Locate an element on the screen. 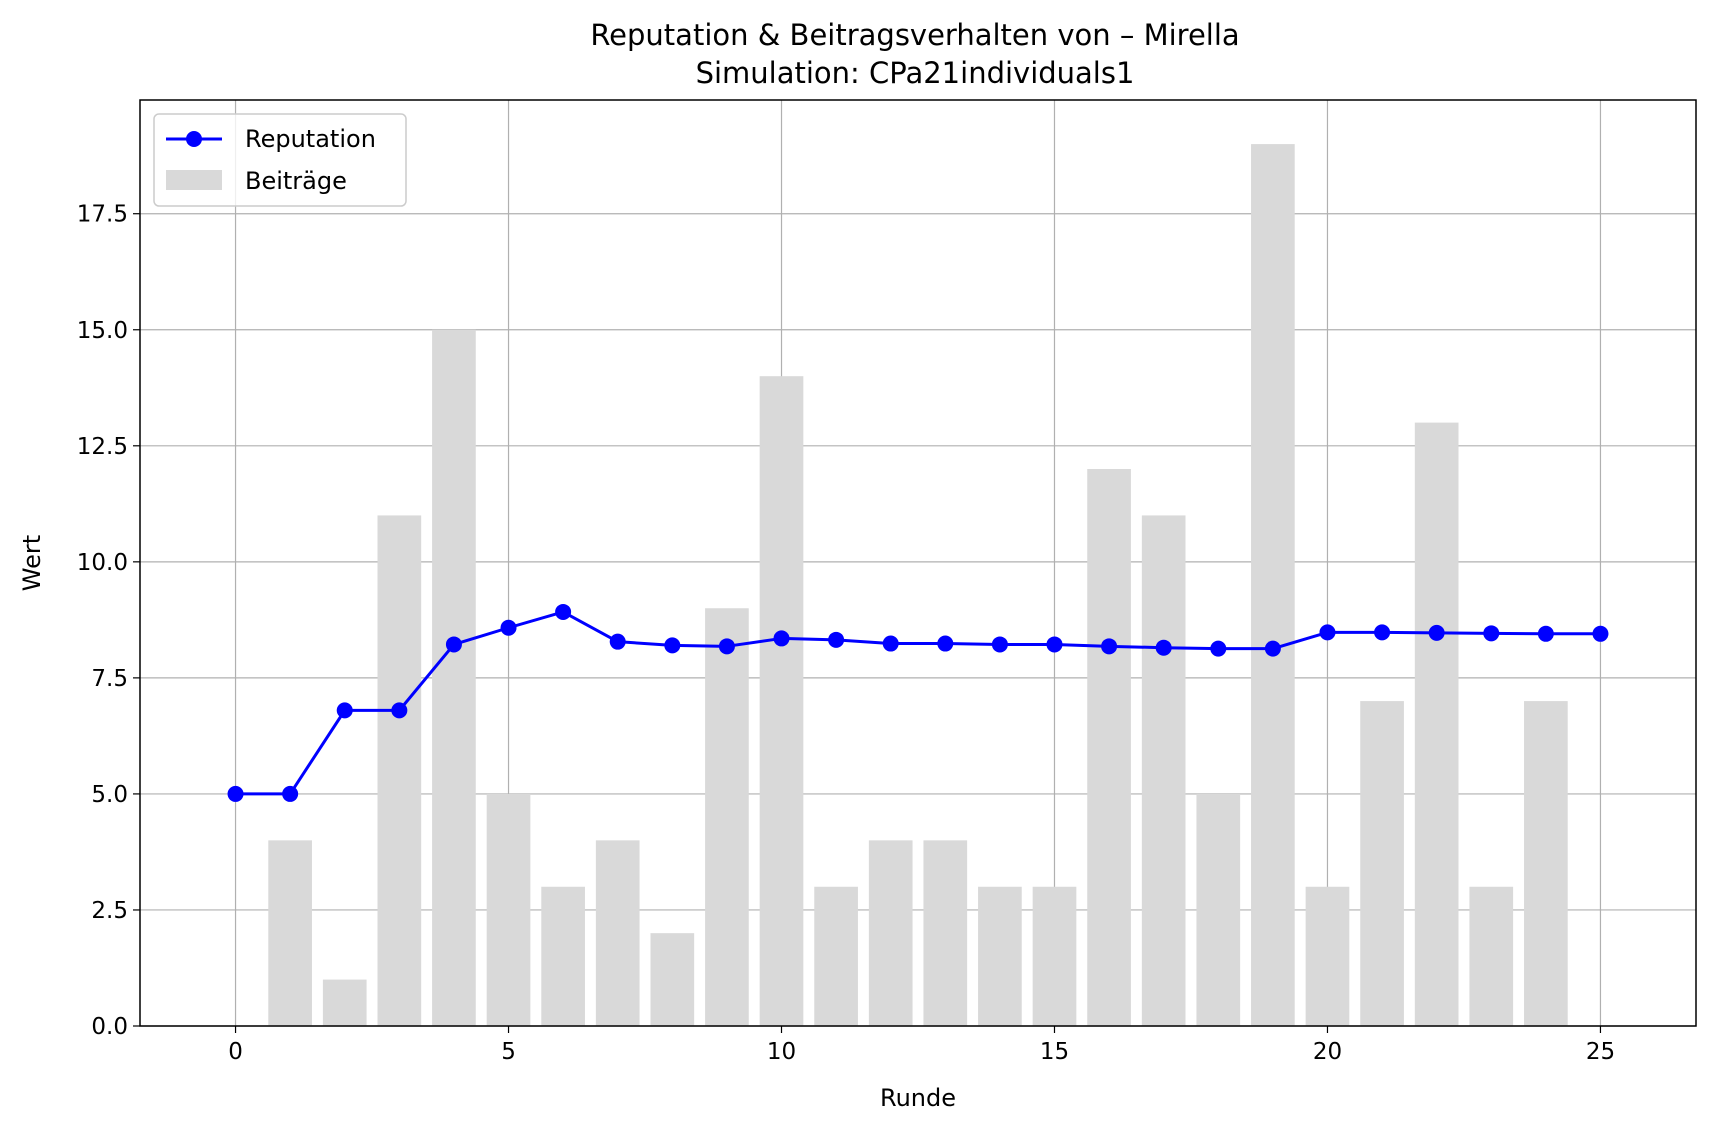  reputation-line is located at coordinates (918, 702).